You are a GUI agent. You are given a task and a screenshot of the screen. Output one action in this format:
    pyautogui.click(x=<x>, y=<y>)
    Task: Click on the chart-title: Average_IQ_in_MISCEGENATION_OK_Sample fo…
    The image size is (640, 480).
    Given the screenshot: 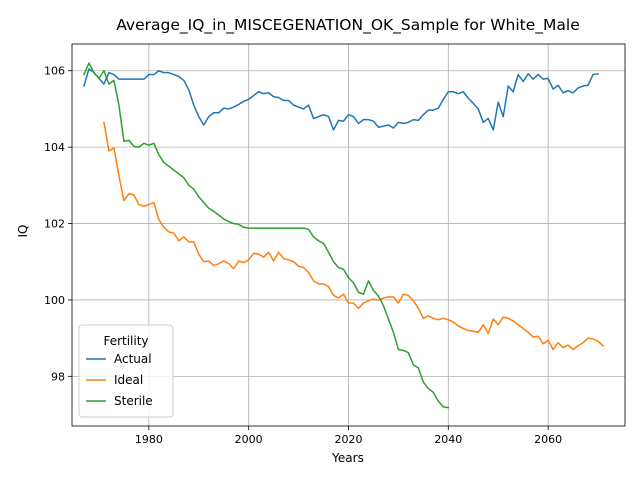 What is the action you would take?
    pyautogui.click(x=348, y=25)
    